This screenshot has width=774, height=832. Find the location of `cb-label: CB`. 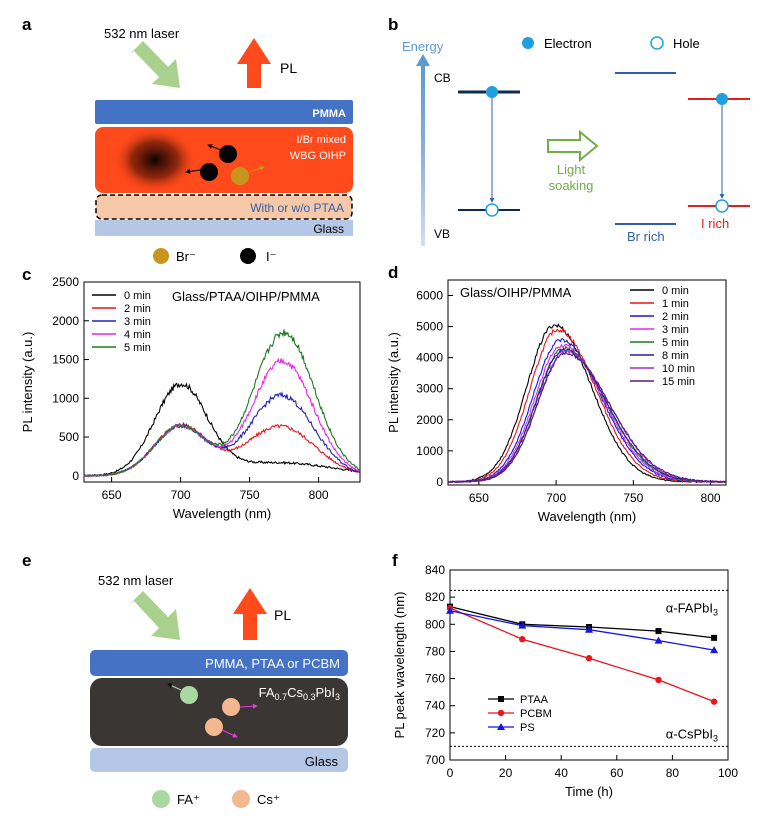

cb-label: CB is located at coordinates (442, 78).